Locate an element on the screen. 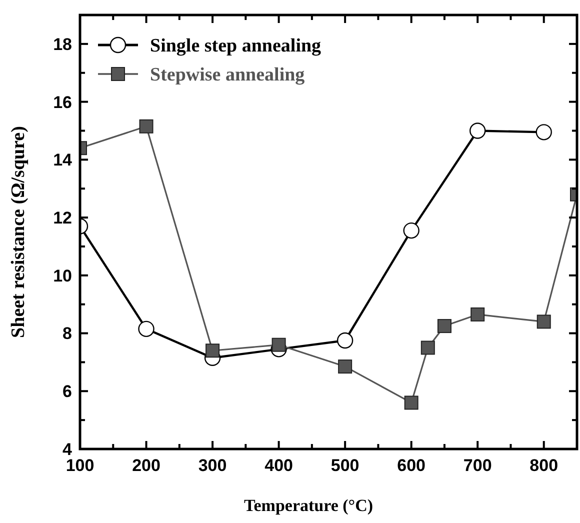 The height and width of the screenshot is (523, 580). x-tick-label: 800 is located at coordinates (544, 465).